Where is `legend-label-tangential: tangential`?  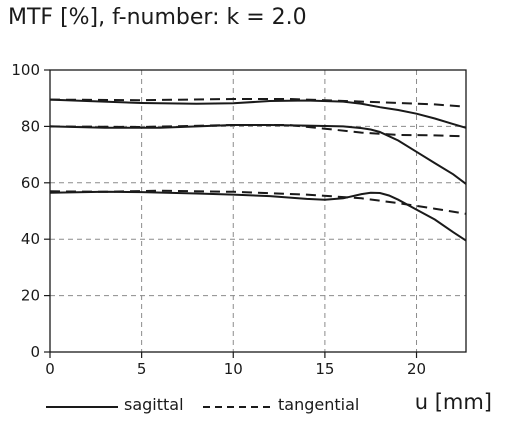 legend-label-tangential: tangential is located at coordinates (318, 404).